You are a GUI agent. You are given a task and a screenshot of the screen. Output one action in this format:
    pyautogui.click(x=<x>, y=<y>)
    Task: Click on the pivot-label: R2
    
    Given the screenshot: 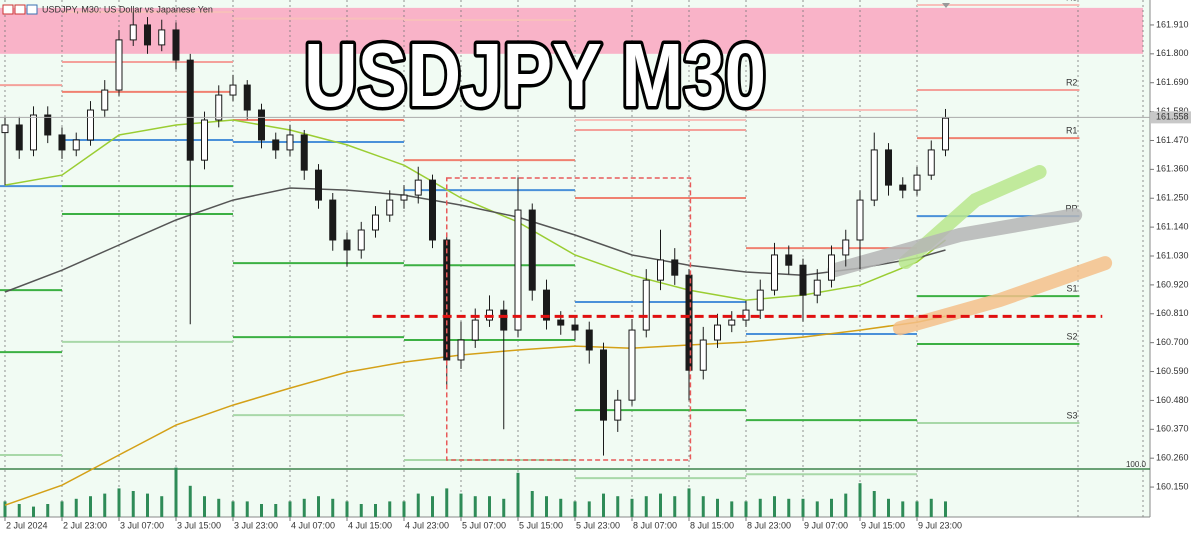 What is the action you would take?
    pyautogui.click(x=1072, y=82)
    